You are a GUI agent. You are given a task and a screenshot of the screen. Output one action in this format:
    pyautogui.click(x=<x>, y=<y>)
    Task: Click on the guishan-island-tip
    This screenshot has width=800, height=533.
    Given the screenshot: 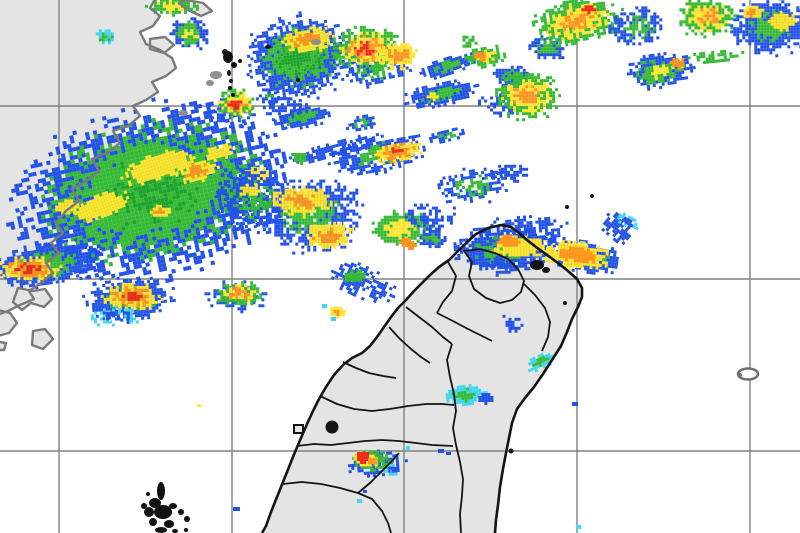 What is the action you would take?
    pyautogui.click(x=740, y=375)
    